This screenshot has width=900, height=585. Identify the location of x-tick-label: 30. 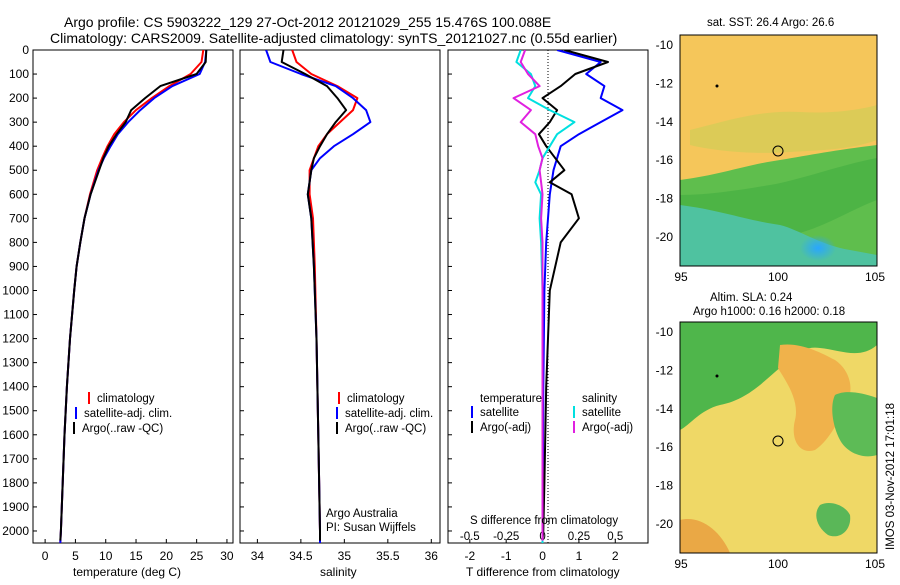
(227, 556).